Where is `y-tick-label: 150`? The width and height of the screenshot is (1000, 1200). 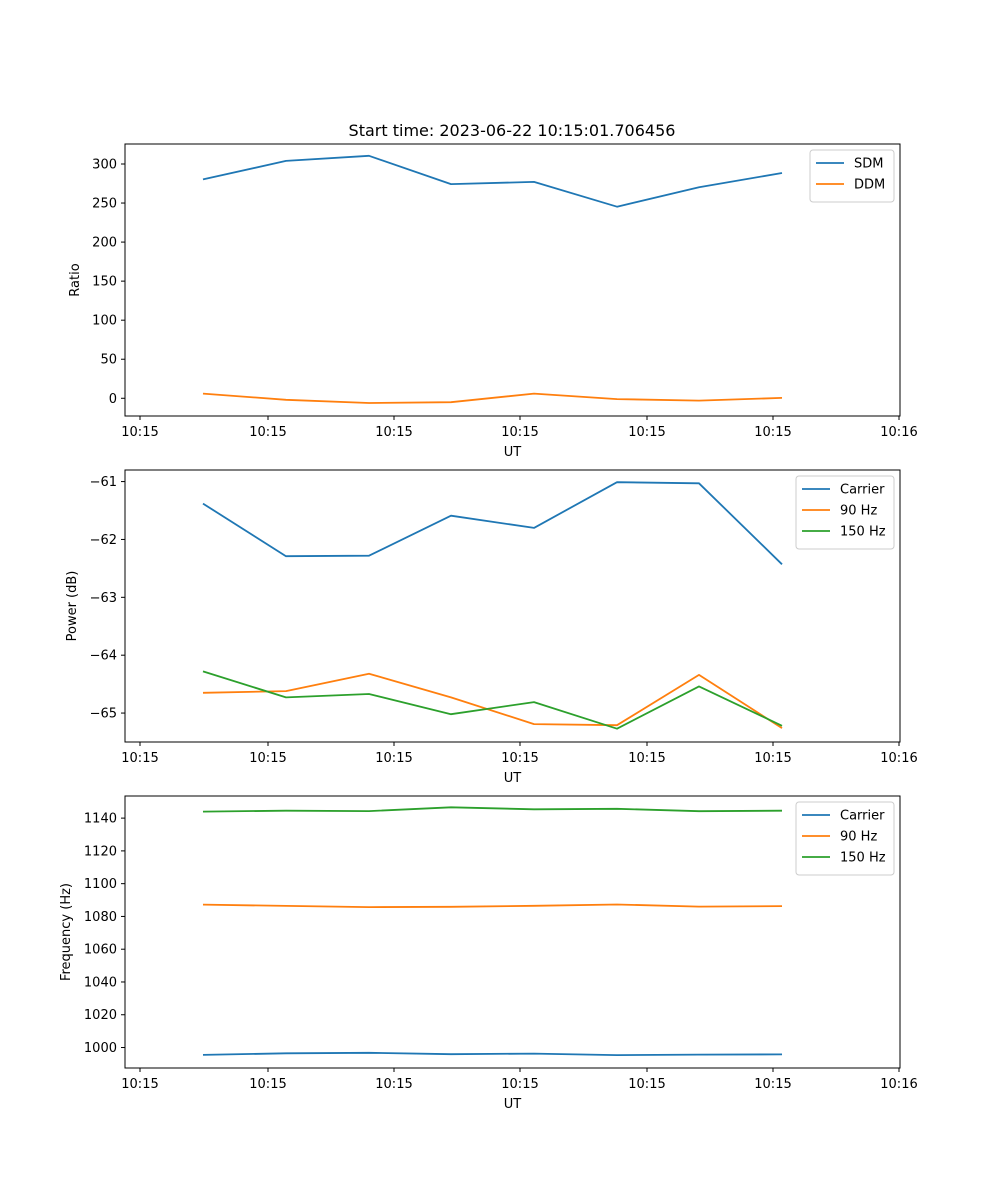
y-tick-label: 150 is located at coordinates (104, 282).